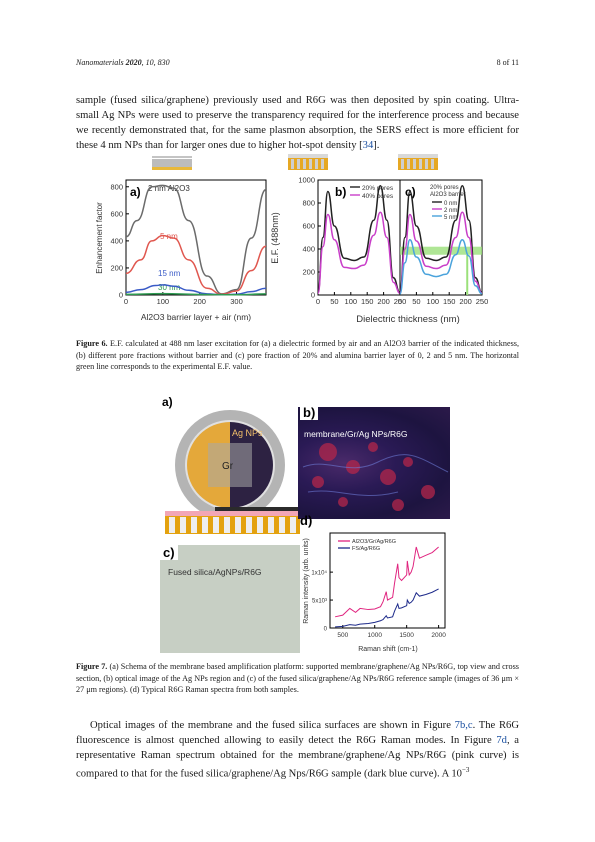 The image size is (595, 842). I want to click on gr-label: Gr, so click(228, 466).